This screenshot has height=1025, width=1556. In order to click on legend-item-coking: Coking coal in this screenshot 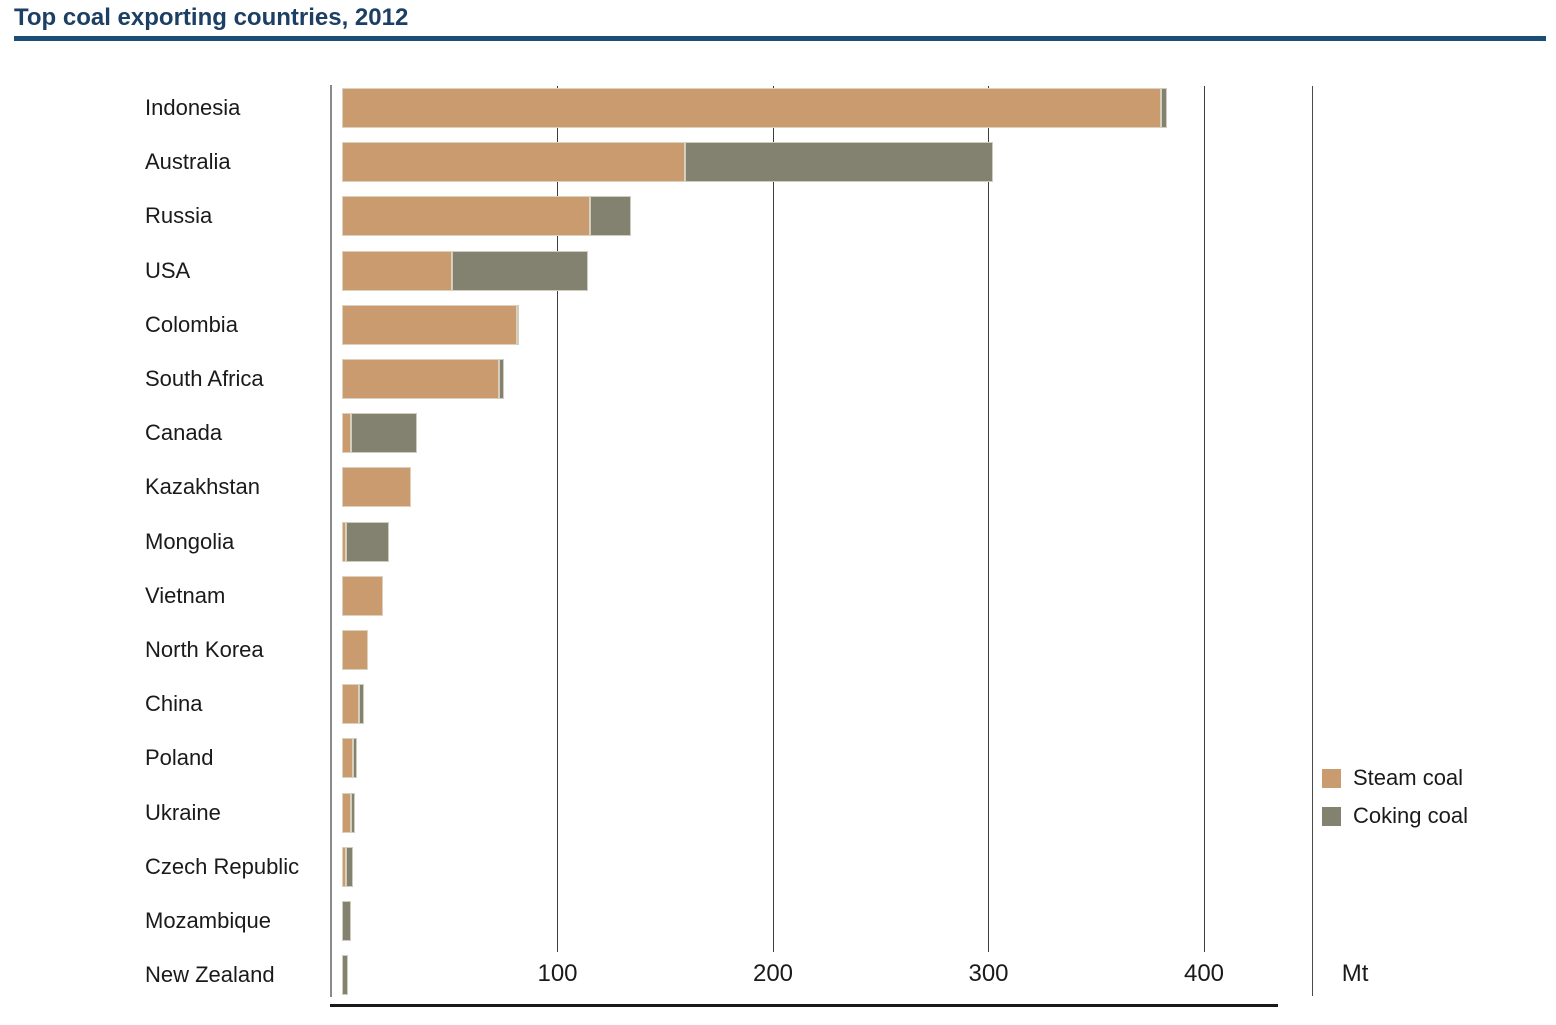, I will do `click(1395, 816)`.